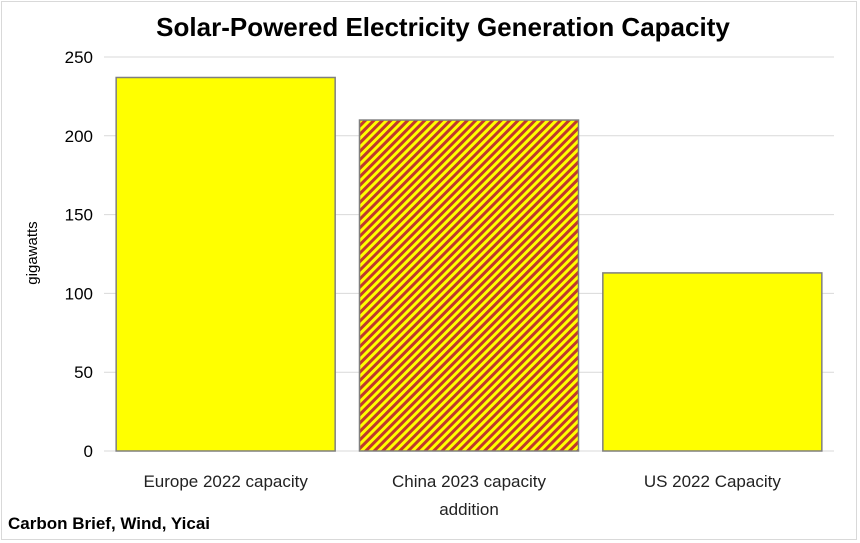  What do you see at coordinates (79, 293) in the screenshot?
I see `y-tick-label-100: 100` at bounding box center [79, 293].